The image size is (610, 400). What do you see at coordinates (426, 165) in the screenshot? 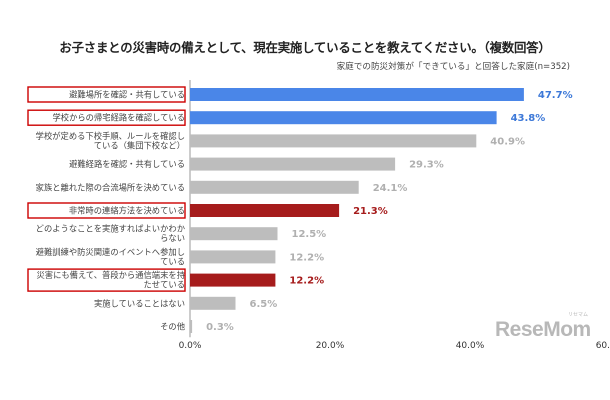
I see `value-label-3: 29.3%` at bounding box center [426, 165].